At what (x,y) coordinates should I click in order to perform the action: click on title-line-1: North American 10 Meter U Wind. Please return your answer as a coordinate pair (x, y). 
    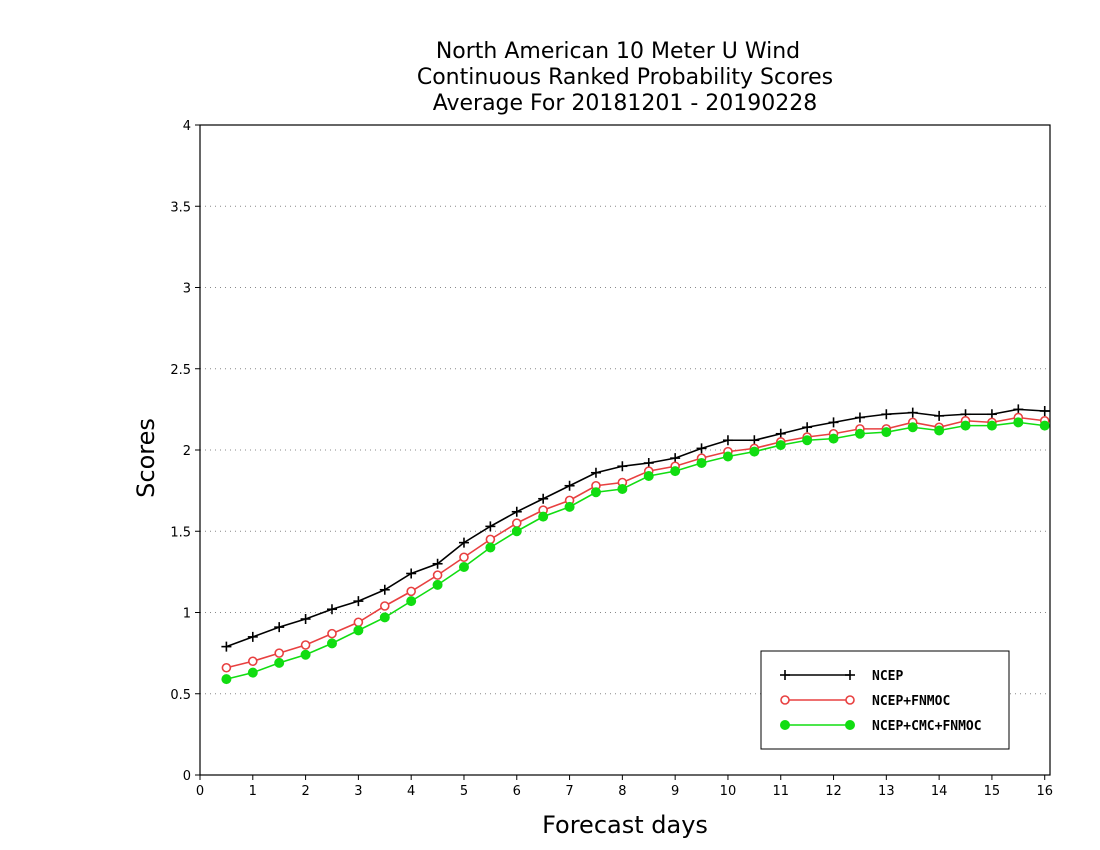
    Looking at the image, I should click on (618, 51).